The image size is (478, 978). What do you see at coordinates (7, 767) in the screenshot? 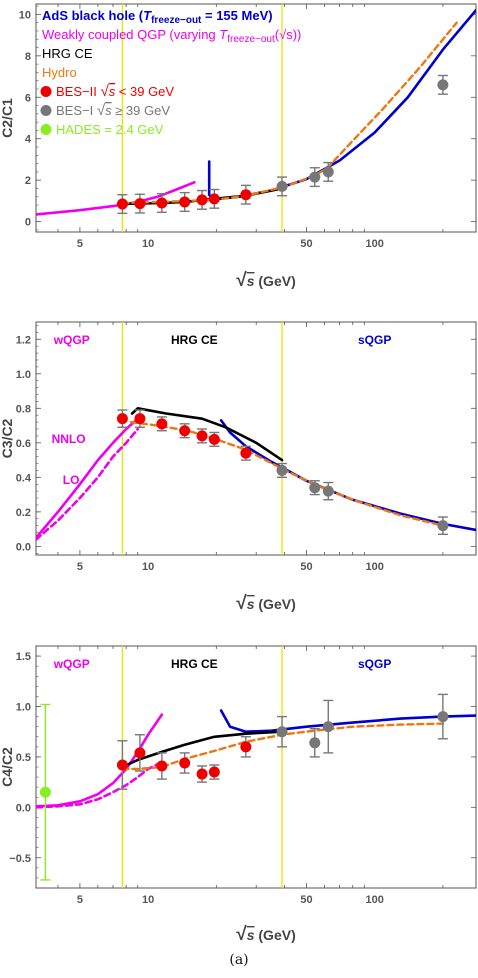
I see `y-axis-label: C4/C2` at bounding box center [7, 767].